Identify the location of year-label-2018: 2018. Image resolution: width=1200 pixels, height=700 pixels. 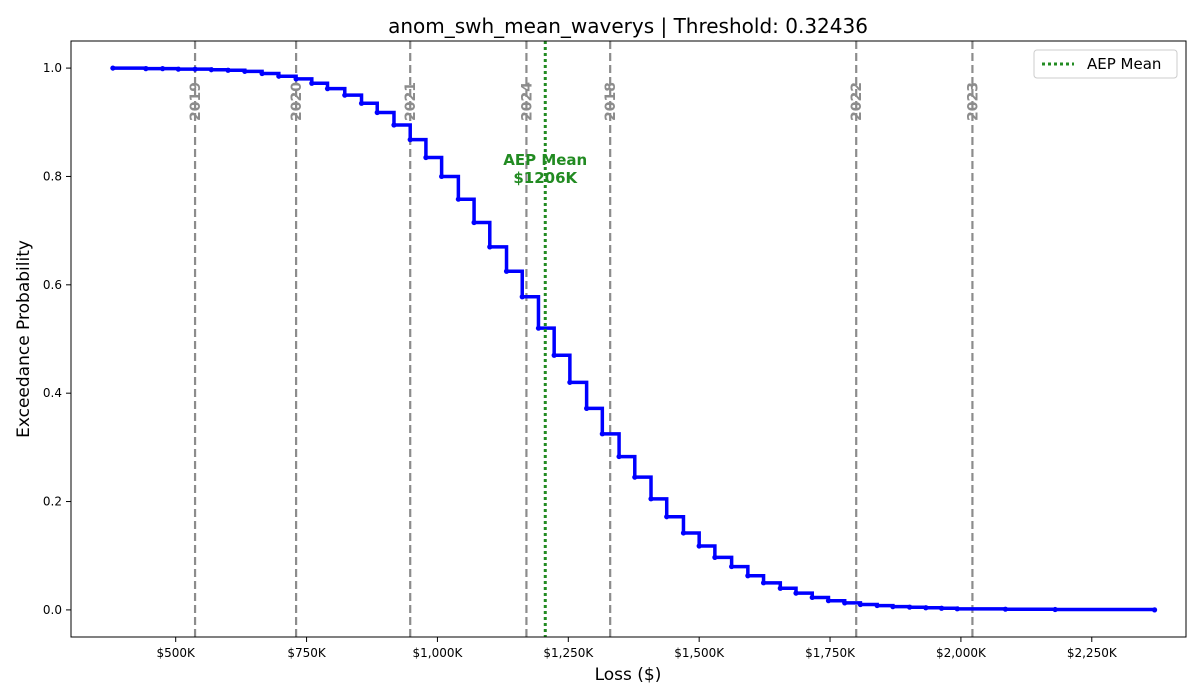
(611, 101).